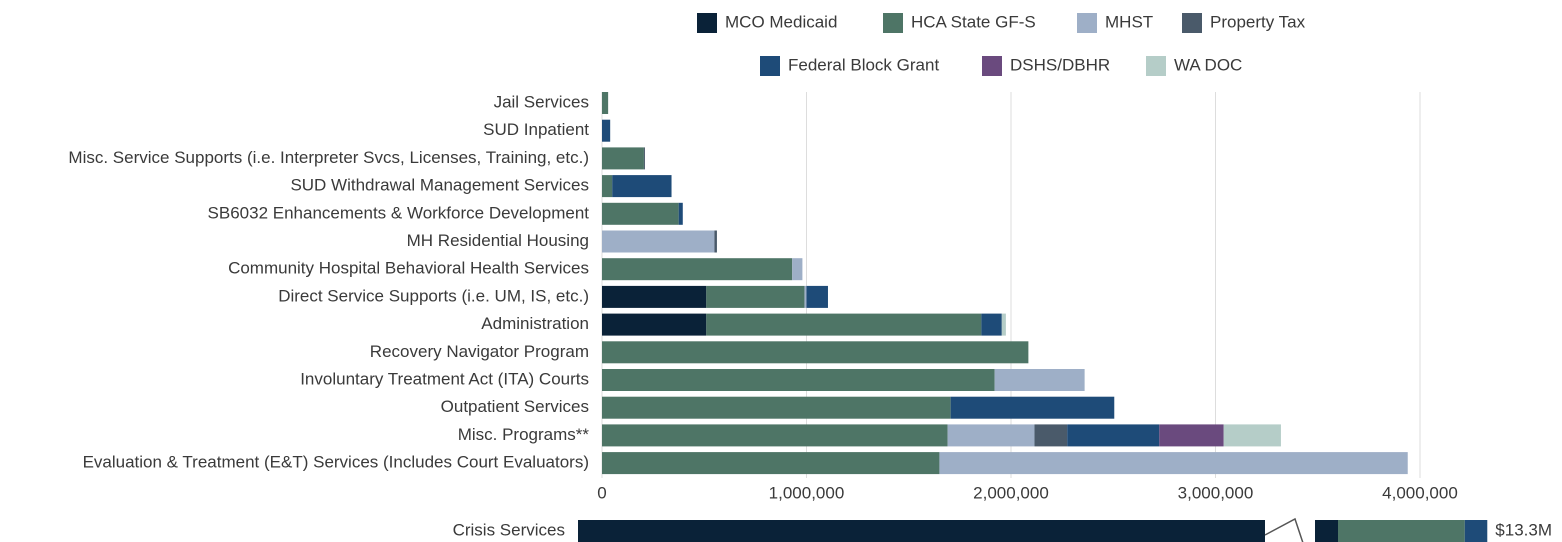  What do you see at coordinates (444, 378) in the screenshot?
I see `y-tick-label: Involuntary Treatment Act (ITA) Courts` at bounding box center [444, 378].